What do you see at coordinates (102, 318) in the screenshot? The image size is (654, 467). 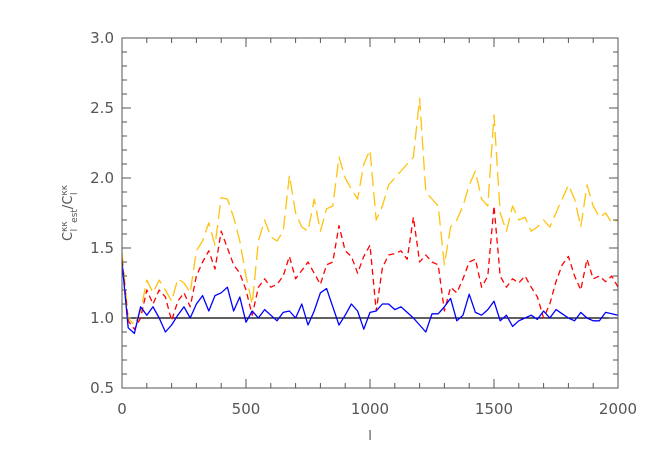 I see `y-tick-label: 1.0` at bounding box center [102, 318].